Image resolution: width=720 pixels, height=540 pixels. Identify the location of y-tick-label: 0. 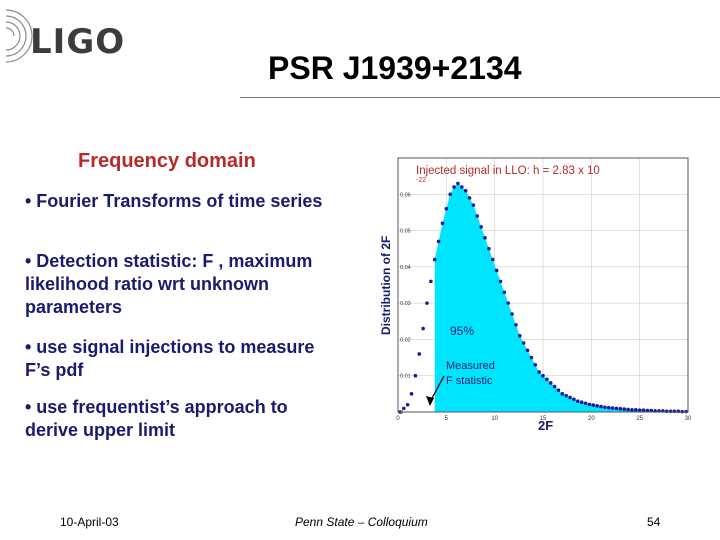
(401, 413).